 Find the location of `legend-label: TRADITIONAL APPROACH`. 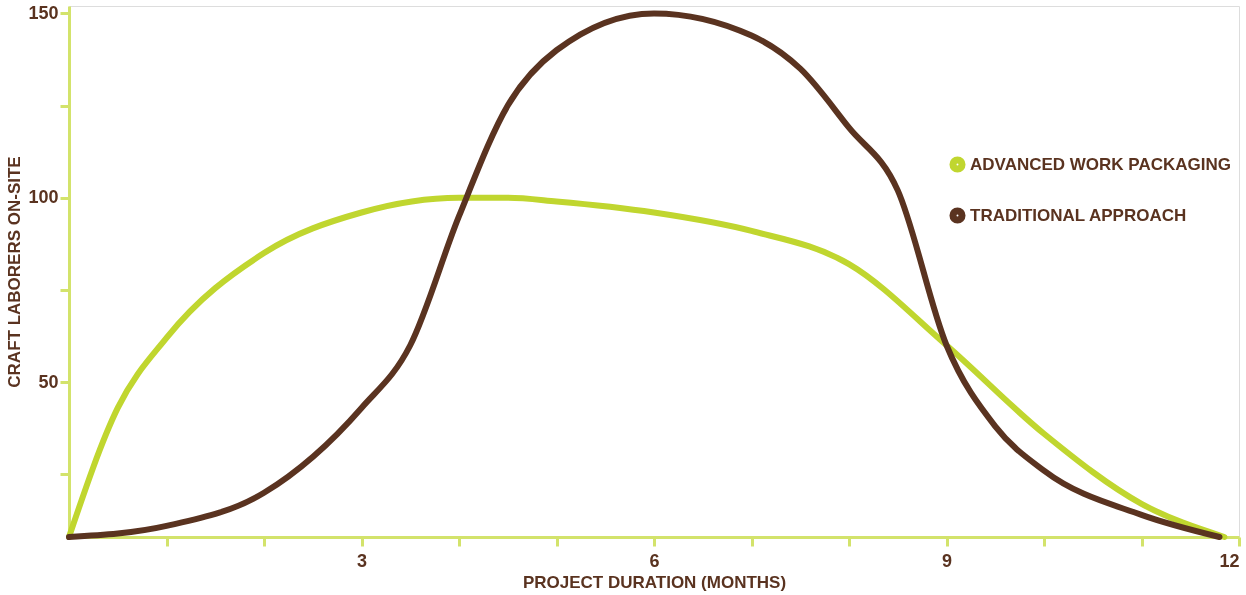

legend-label: TRADITIONAL APPROACH is located at coordinates (1078, 215).